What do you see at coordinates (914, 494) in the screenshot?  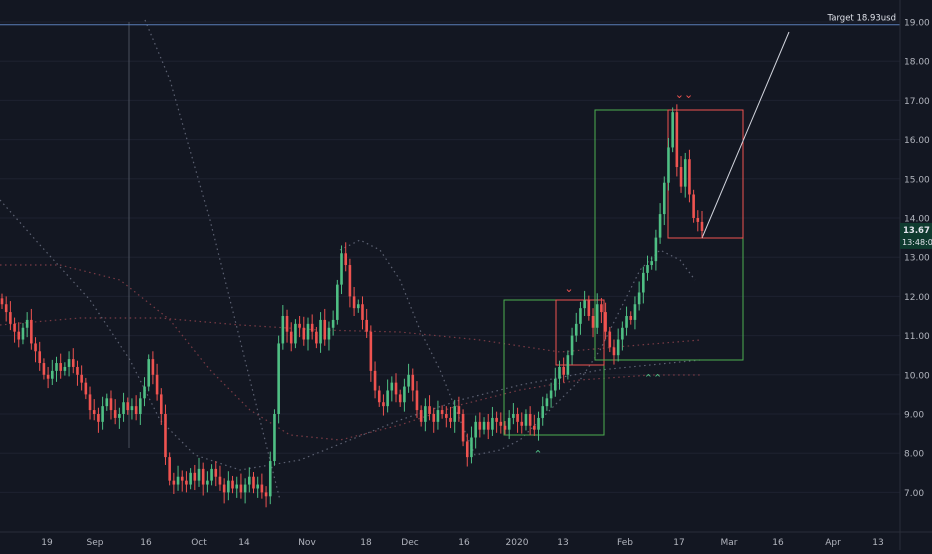 I see `y-tick-label: 7.00` at bounding box center [914, 494].